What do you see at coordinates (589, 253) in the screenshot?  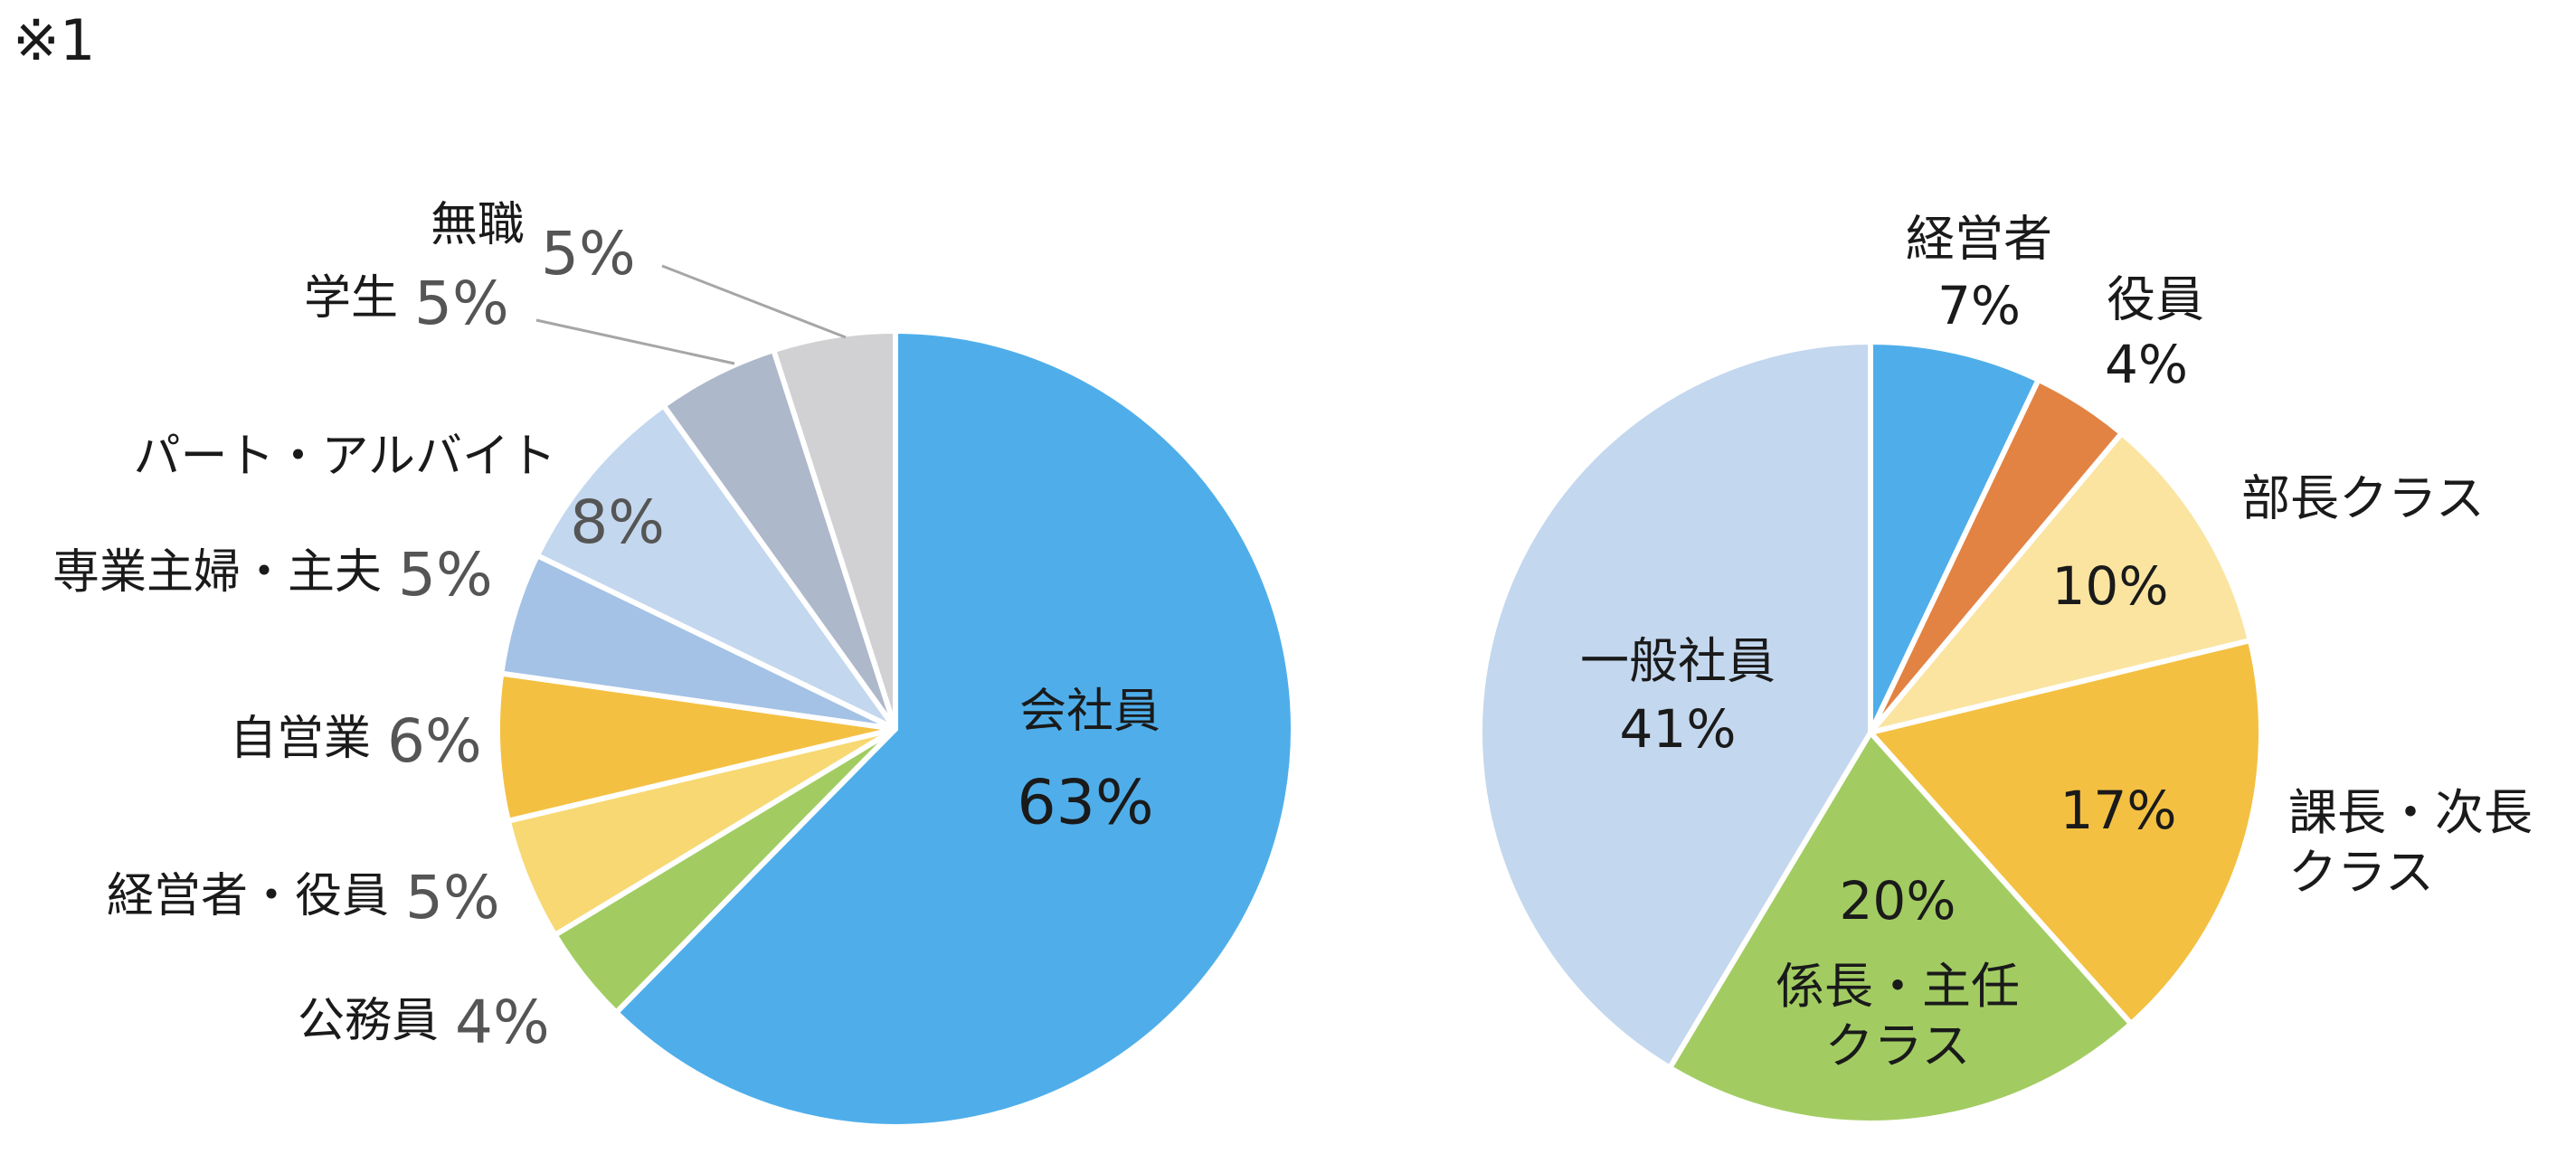 I see `pie1-value-7: 5%` at bounding box center [589, 253].